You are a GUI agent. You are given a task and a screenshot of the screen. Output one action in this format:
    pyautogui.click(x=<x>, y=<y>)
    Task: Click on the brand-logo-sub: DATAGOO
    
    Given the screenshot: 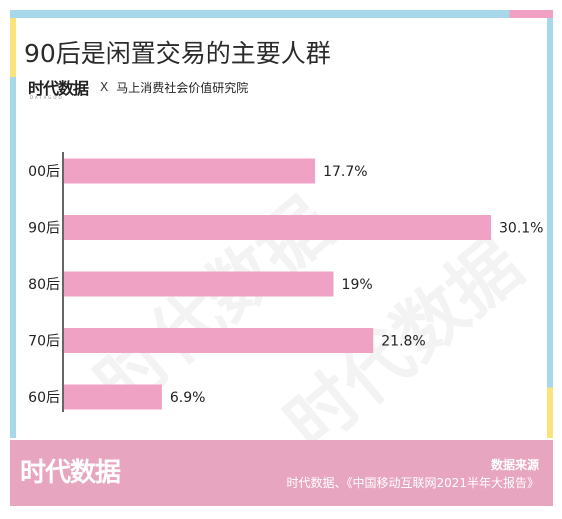 What is the action you would take?
    pyautogui.click(x=47, y=97)
    